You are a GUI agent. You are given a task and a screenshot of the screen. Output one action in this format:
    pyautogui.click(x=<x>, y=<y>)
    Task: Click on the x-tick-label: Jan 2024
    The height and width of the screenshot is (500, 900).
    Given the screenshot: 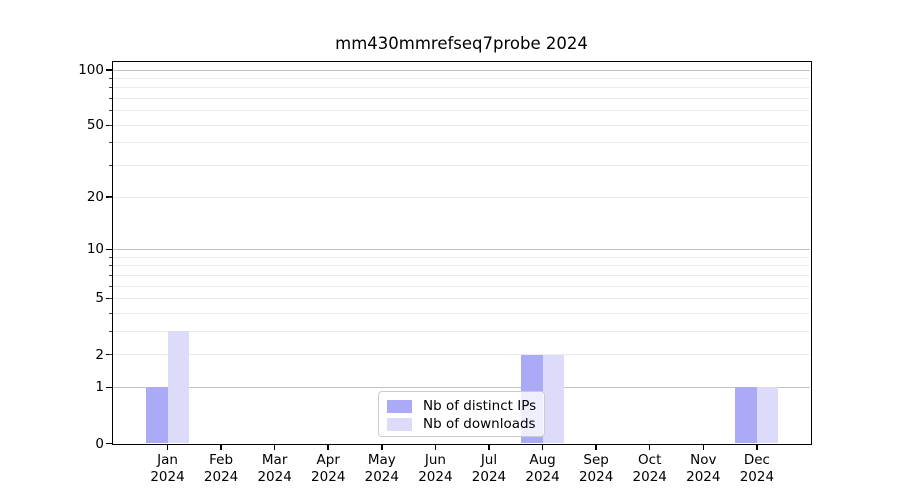 What is the action you would take?
    pyautogui.click(x=168, y=469)
    